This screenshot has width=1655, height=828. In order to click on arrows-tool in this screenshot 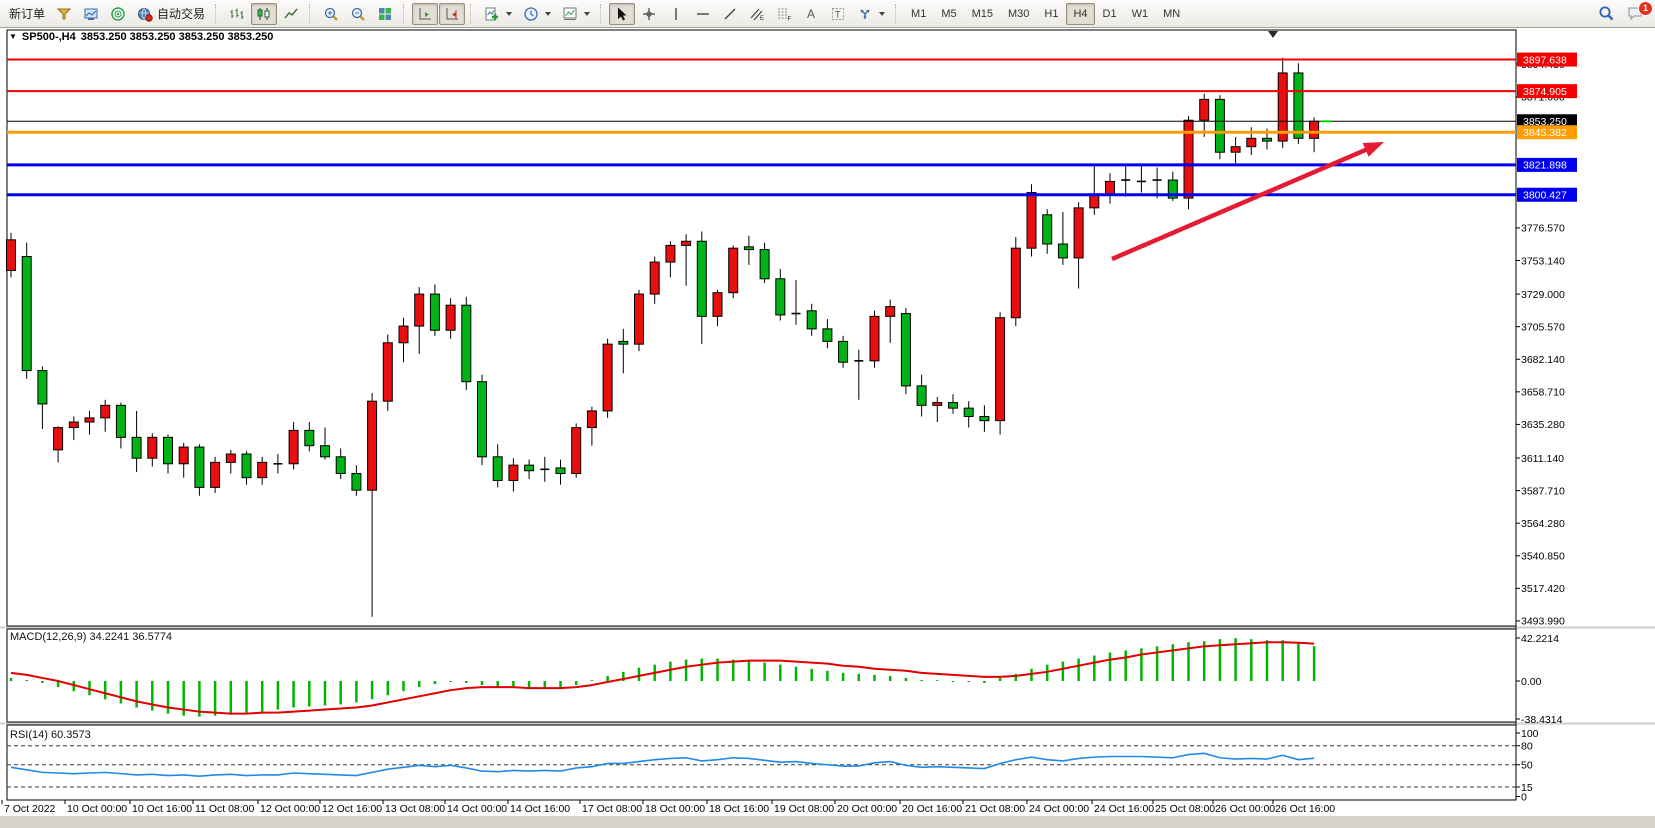, I will do `click(871, 14)`.